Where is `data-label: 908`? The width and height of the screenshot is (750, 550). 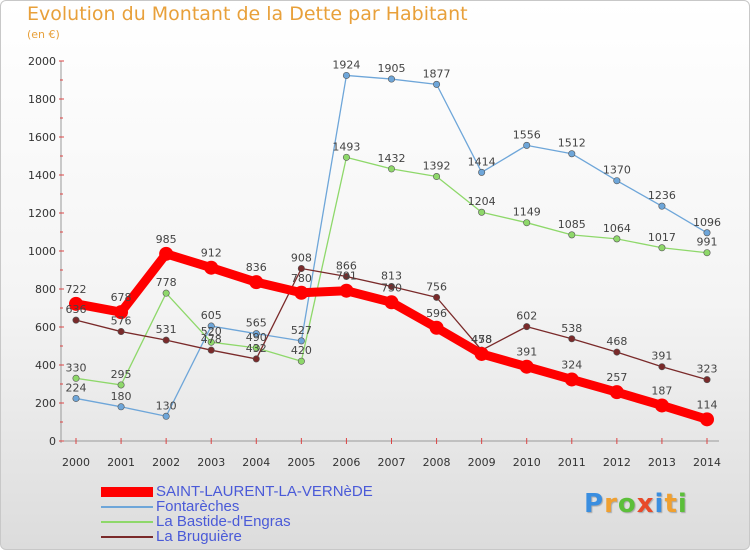 data-label: 908 is located at coordinates (301, 257).